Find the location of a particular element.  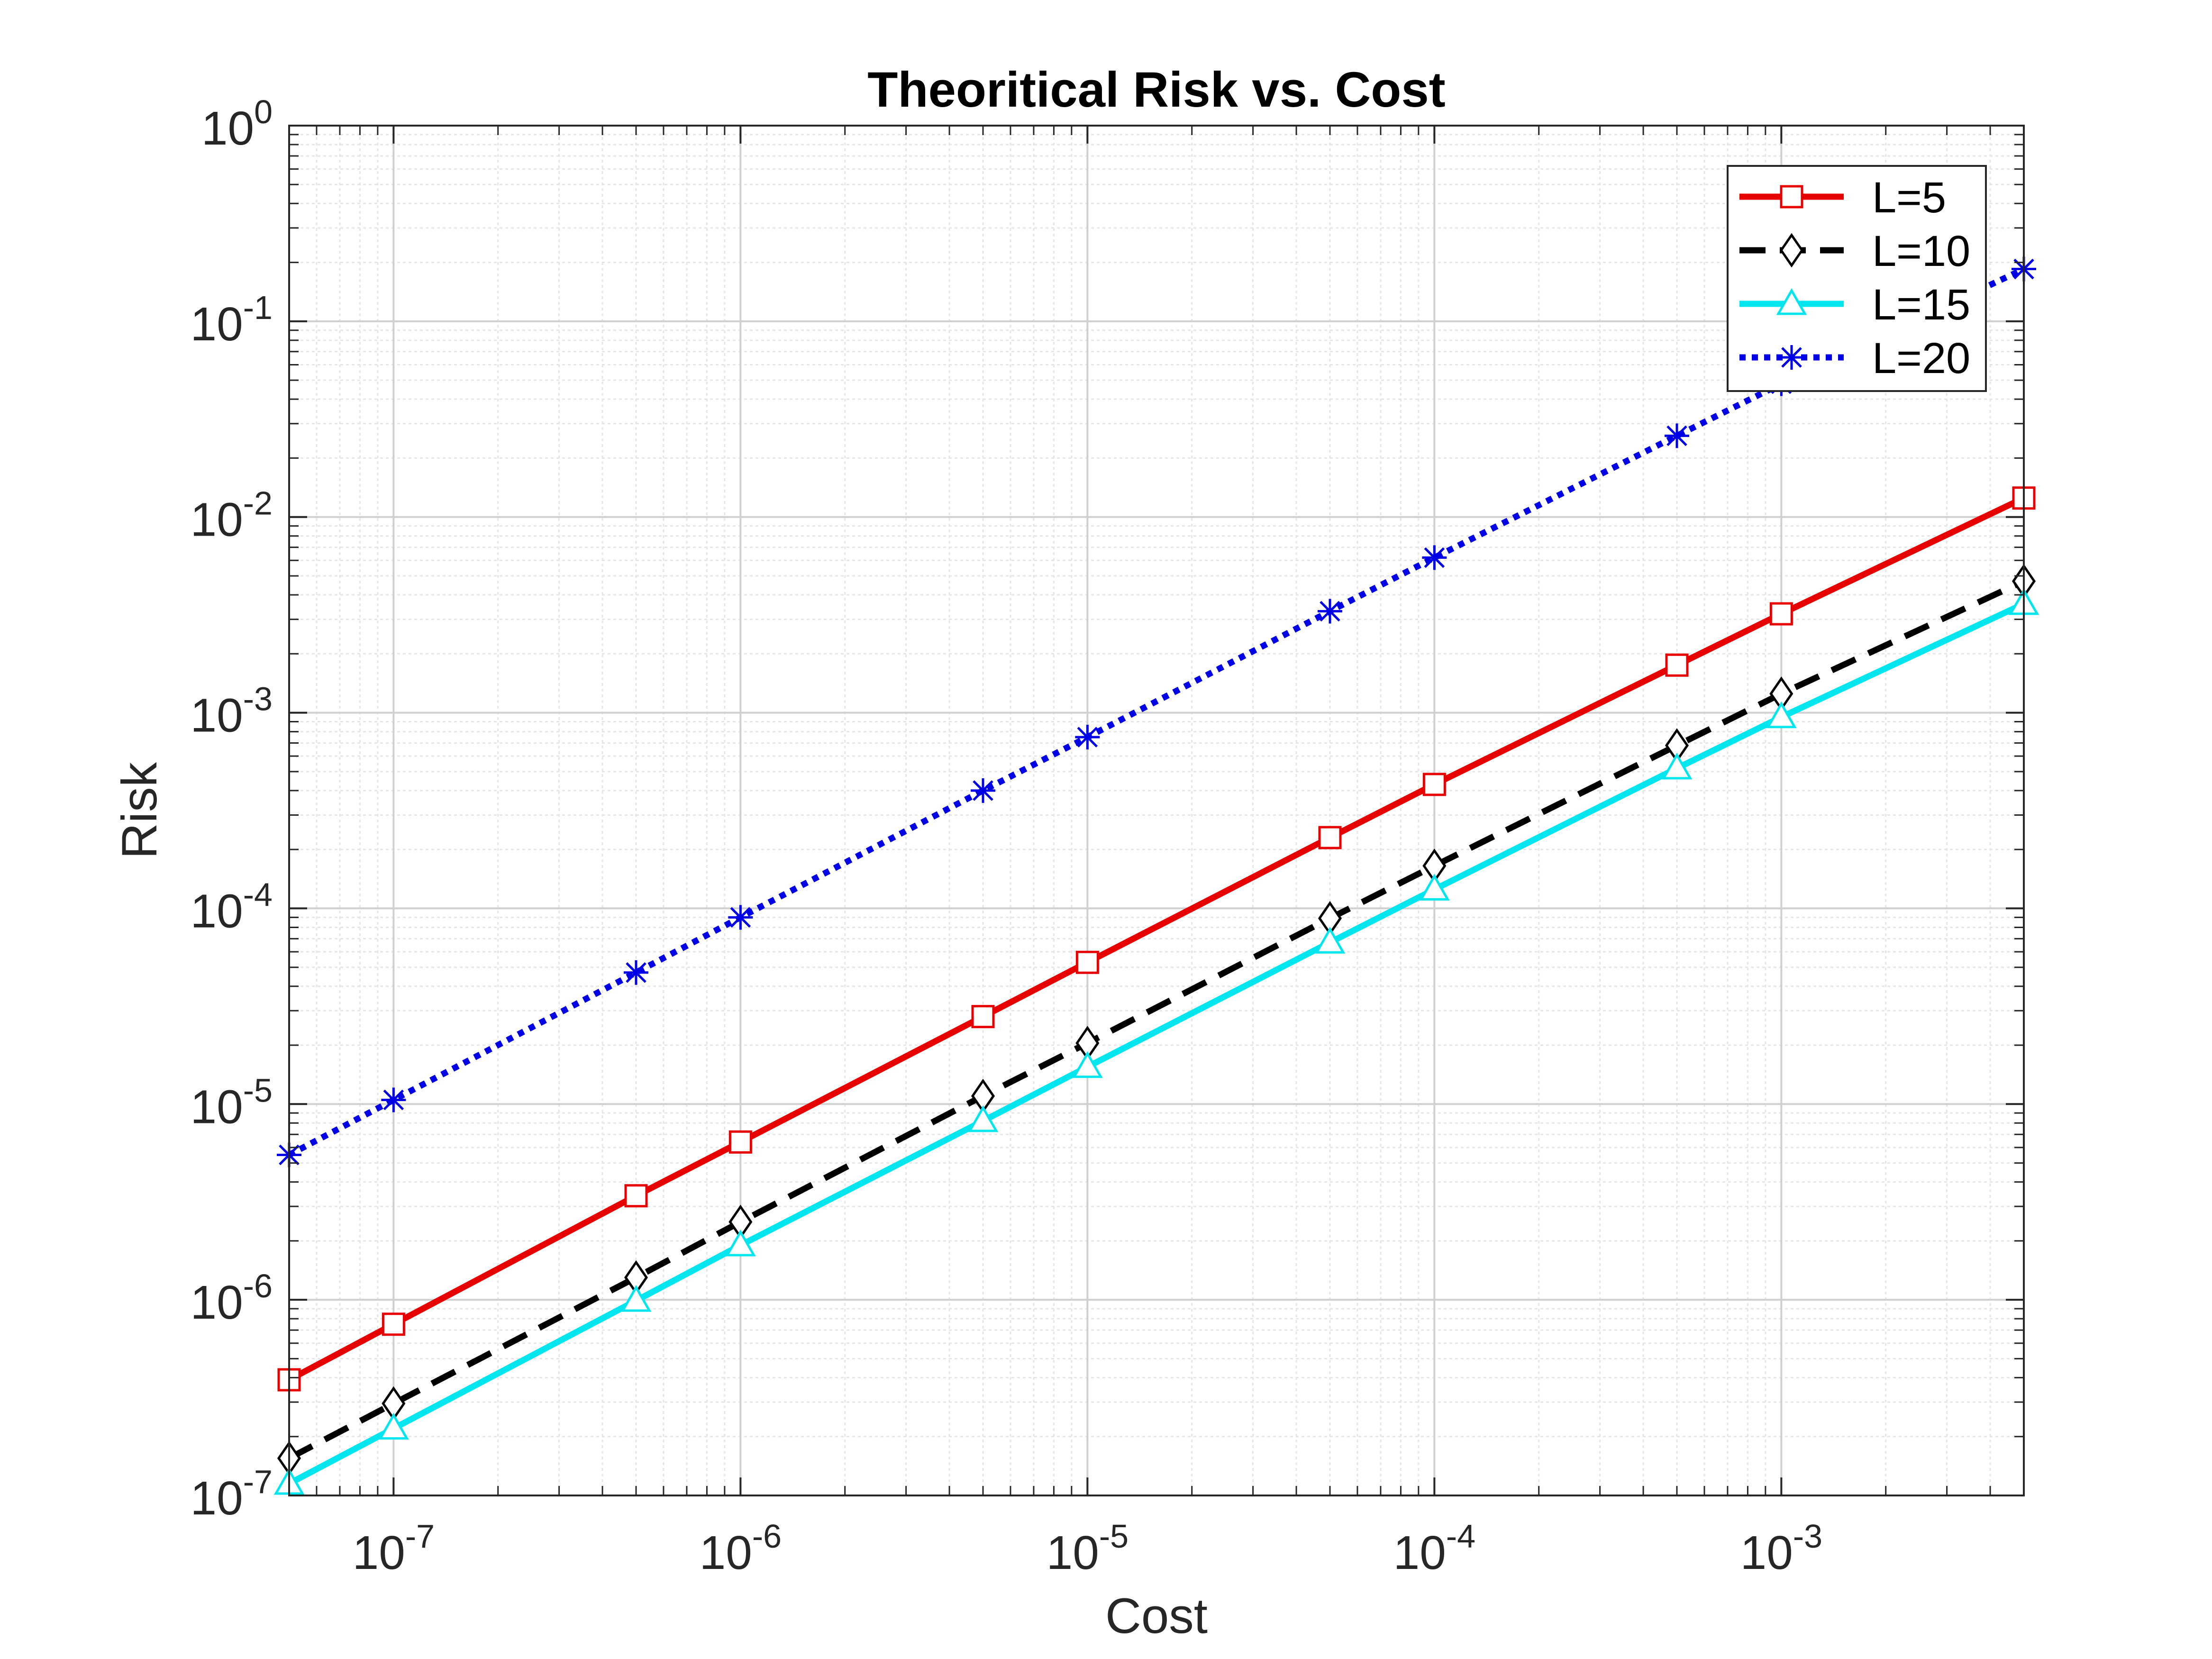

x-tick-label: 10⁻⁵ is located at coordinates (1088, 1548).